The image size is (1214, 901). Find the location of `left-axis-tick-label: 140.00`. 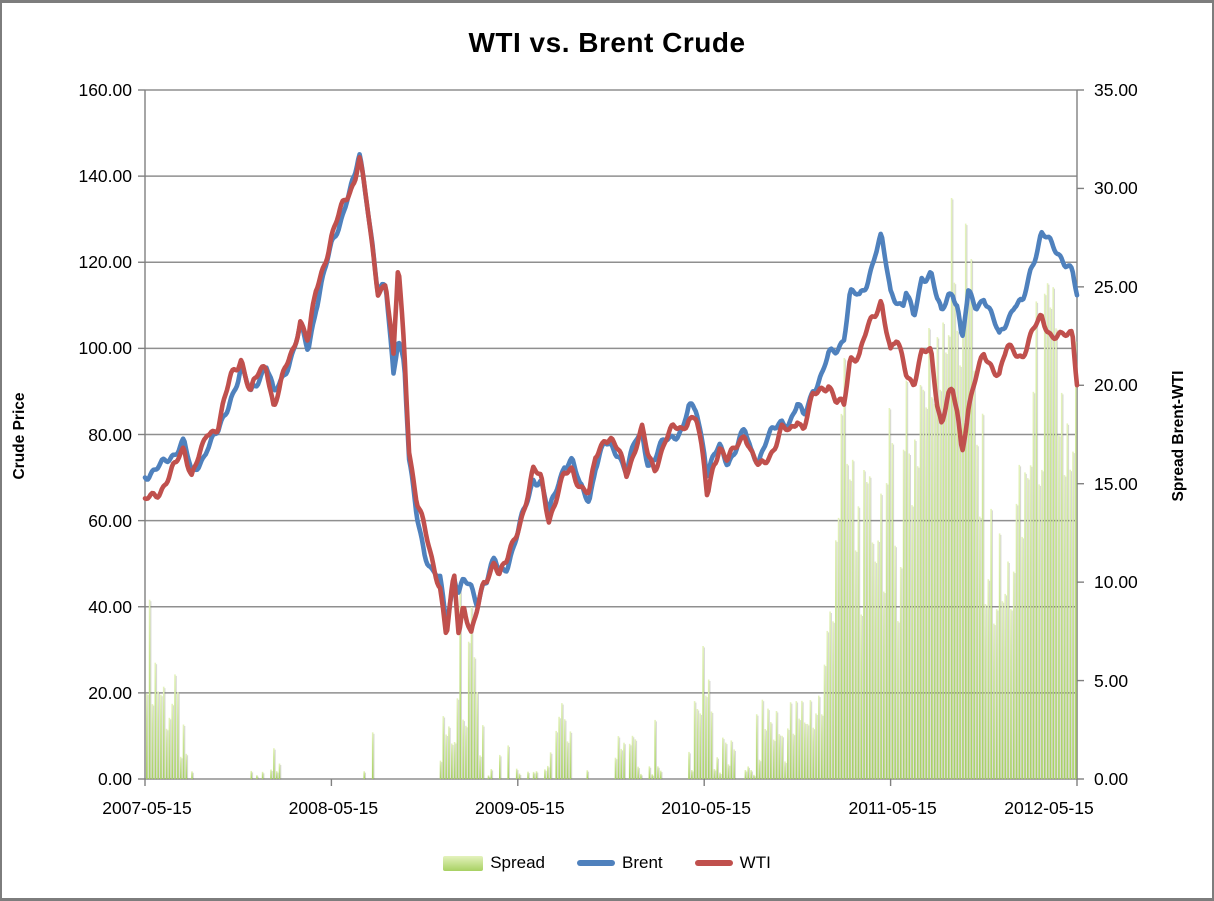

left-axis-tick-label: 140.00 is located at coordinates (105, 176).